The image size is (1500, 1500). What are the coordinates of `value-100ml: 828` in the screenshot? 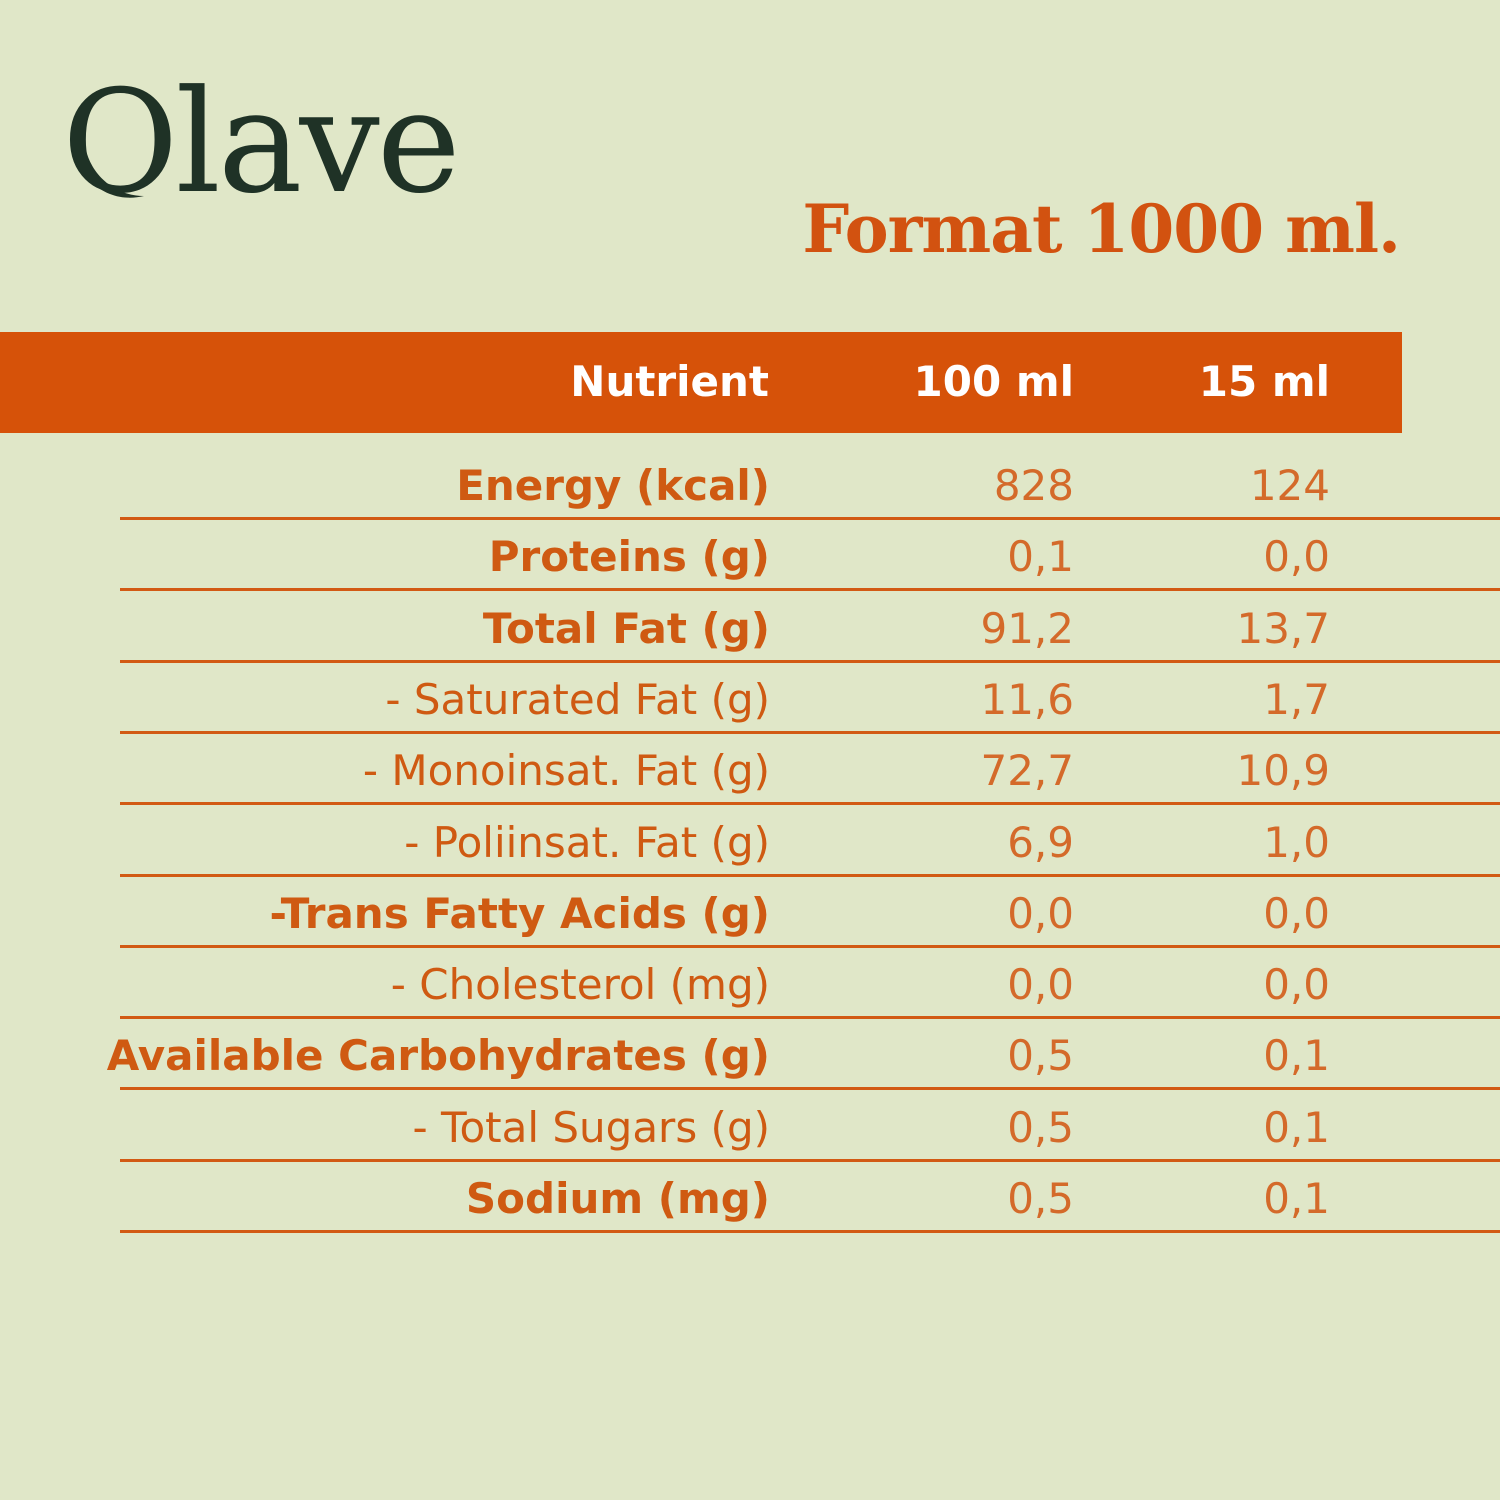 It's located at (1033, 485).